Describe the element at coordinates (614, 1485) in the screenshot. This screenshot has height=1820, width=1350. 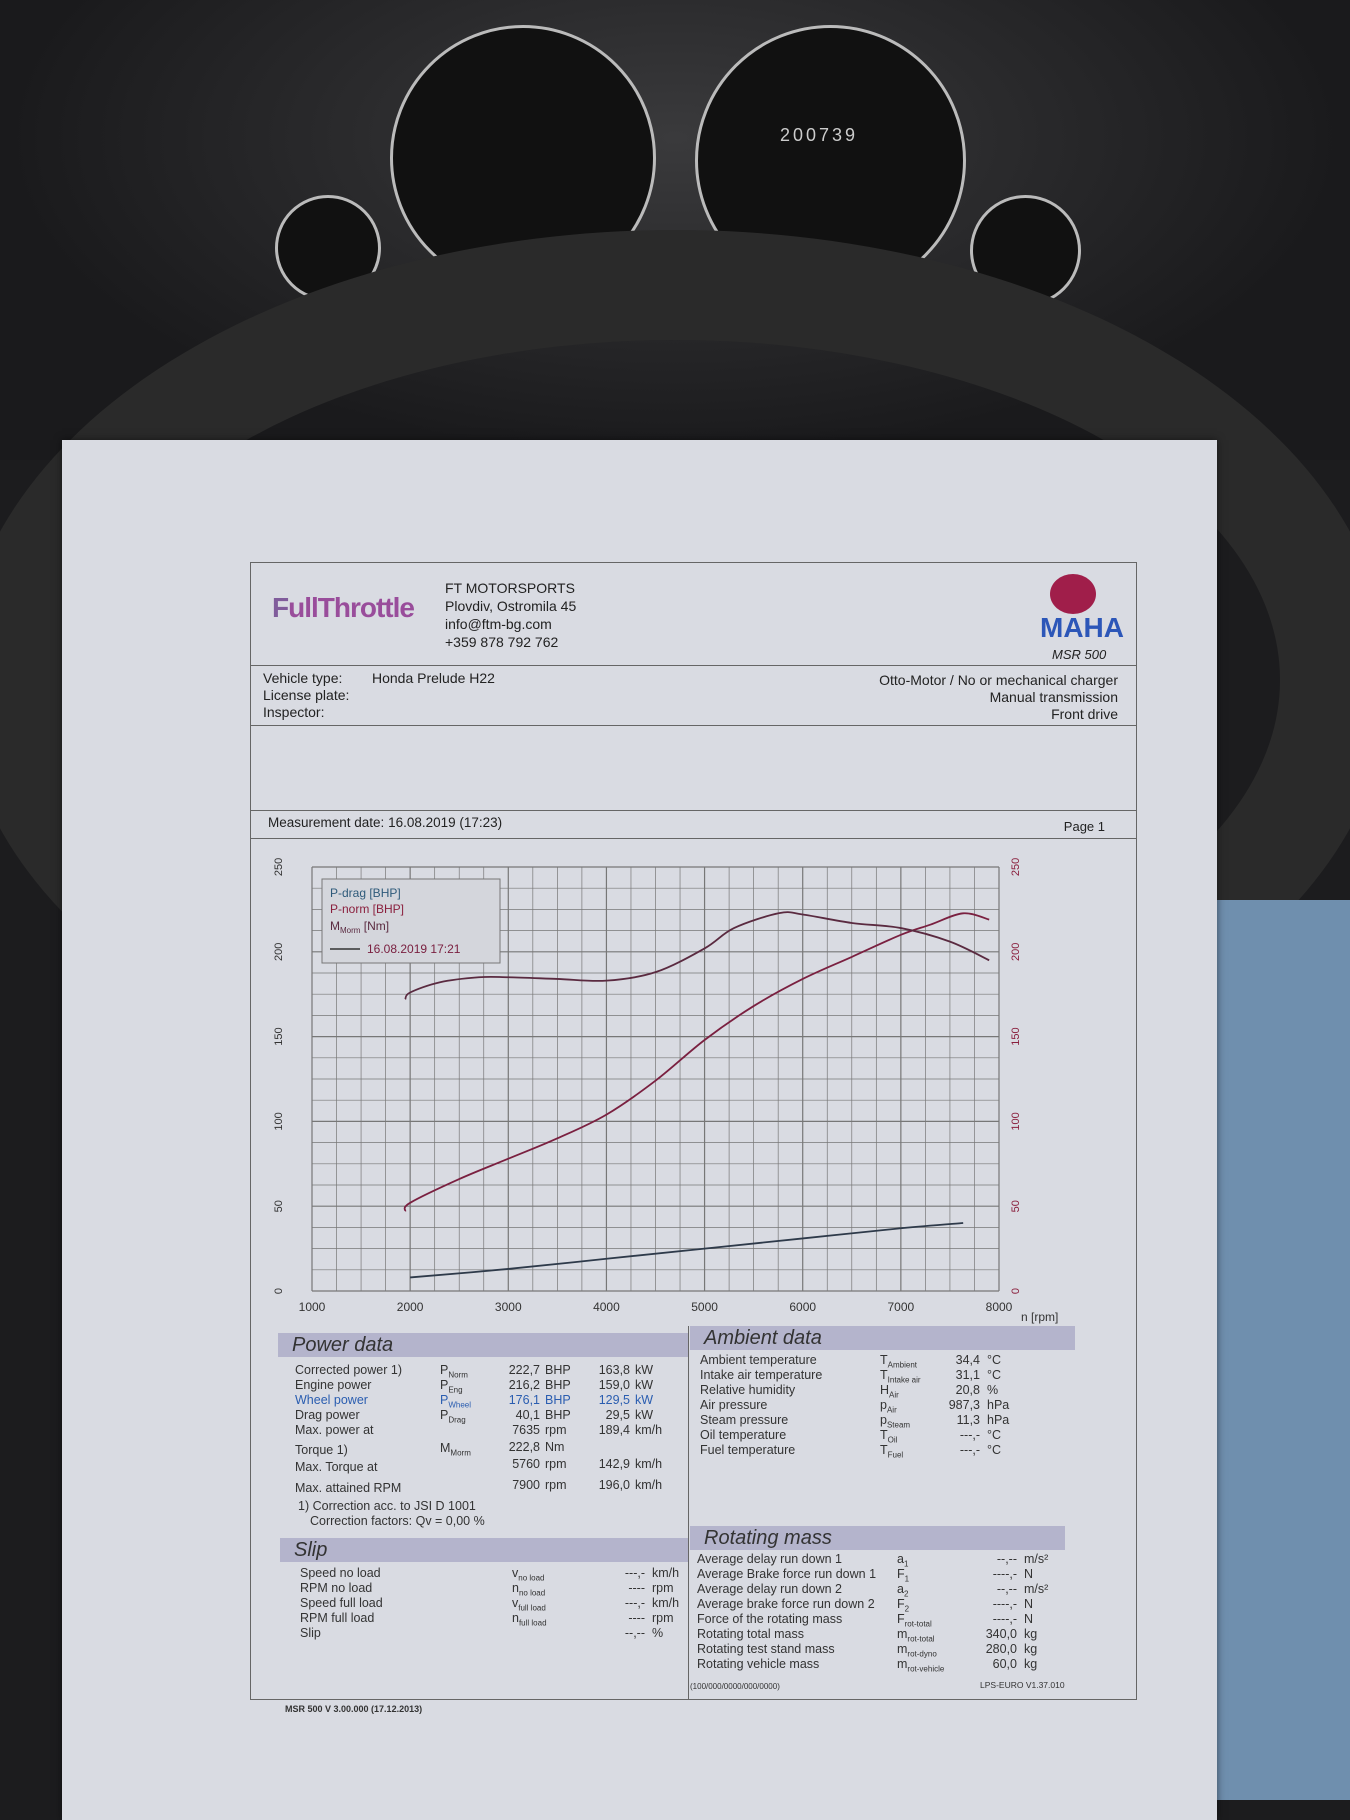
I see `max_rpm-value2: 196,0` at that location.